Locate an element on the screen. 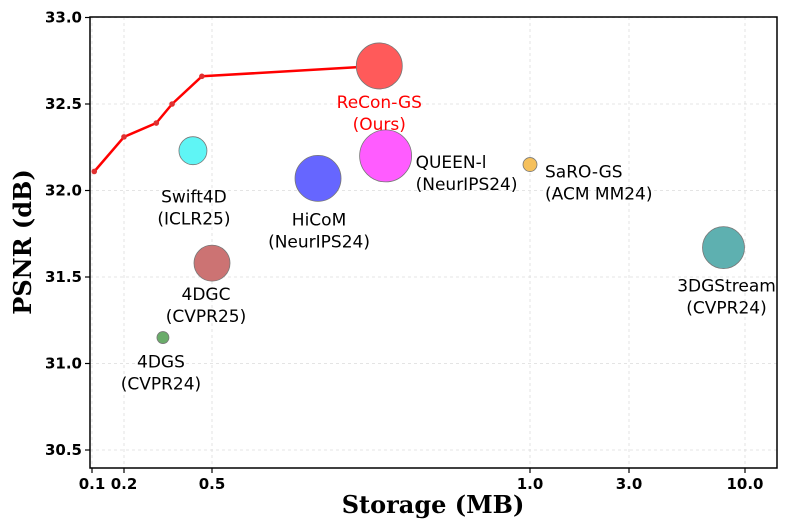 The width and height of the screenshot is (793, 529). y-tick-label: 33.0 is located at coordinates (63, 18).